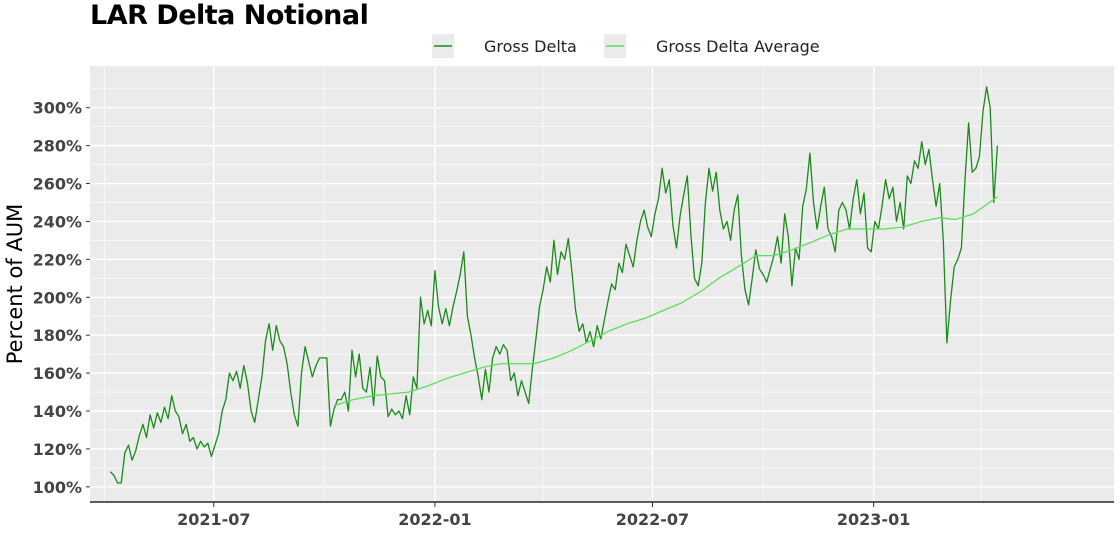  Describe the element at coordinates (57, 297) in the screenshot. I see `y-tick-label: 200%` at that location.